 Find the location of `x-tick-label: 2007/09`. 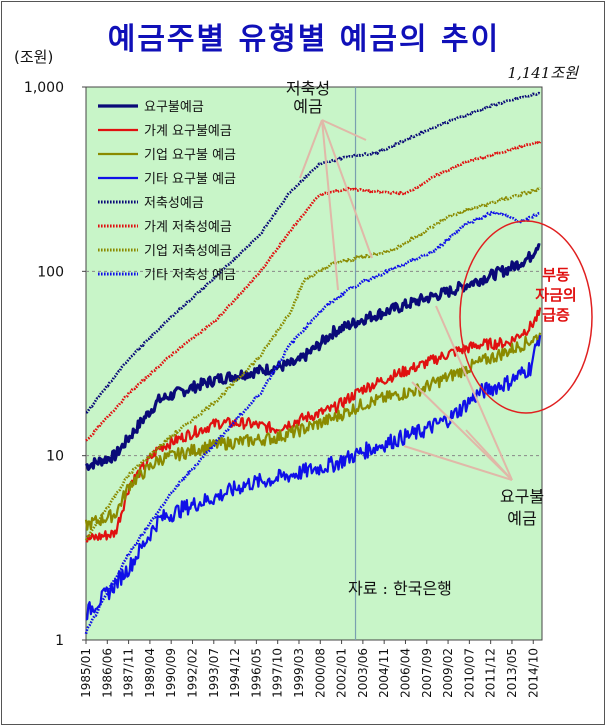

x-tick-label: 2007/09 is located at coordinates (427, 673).